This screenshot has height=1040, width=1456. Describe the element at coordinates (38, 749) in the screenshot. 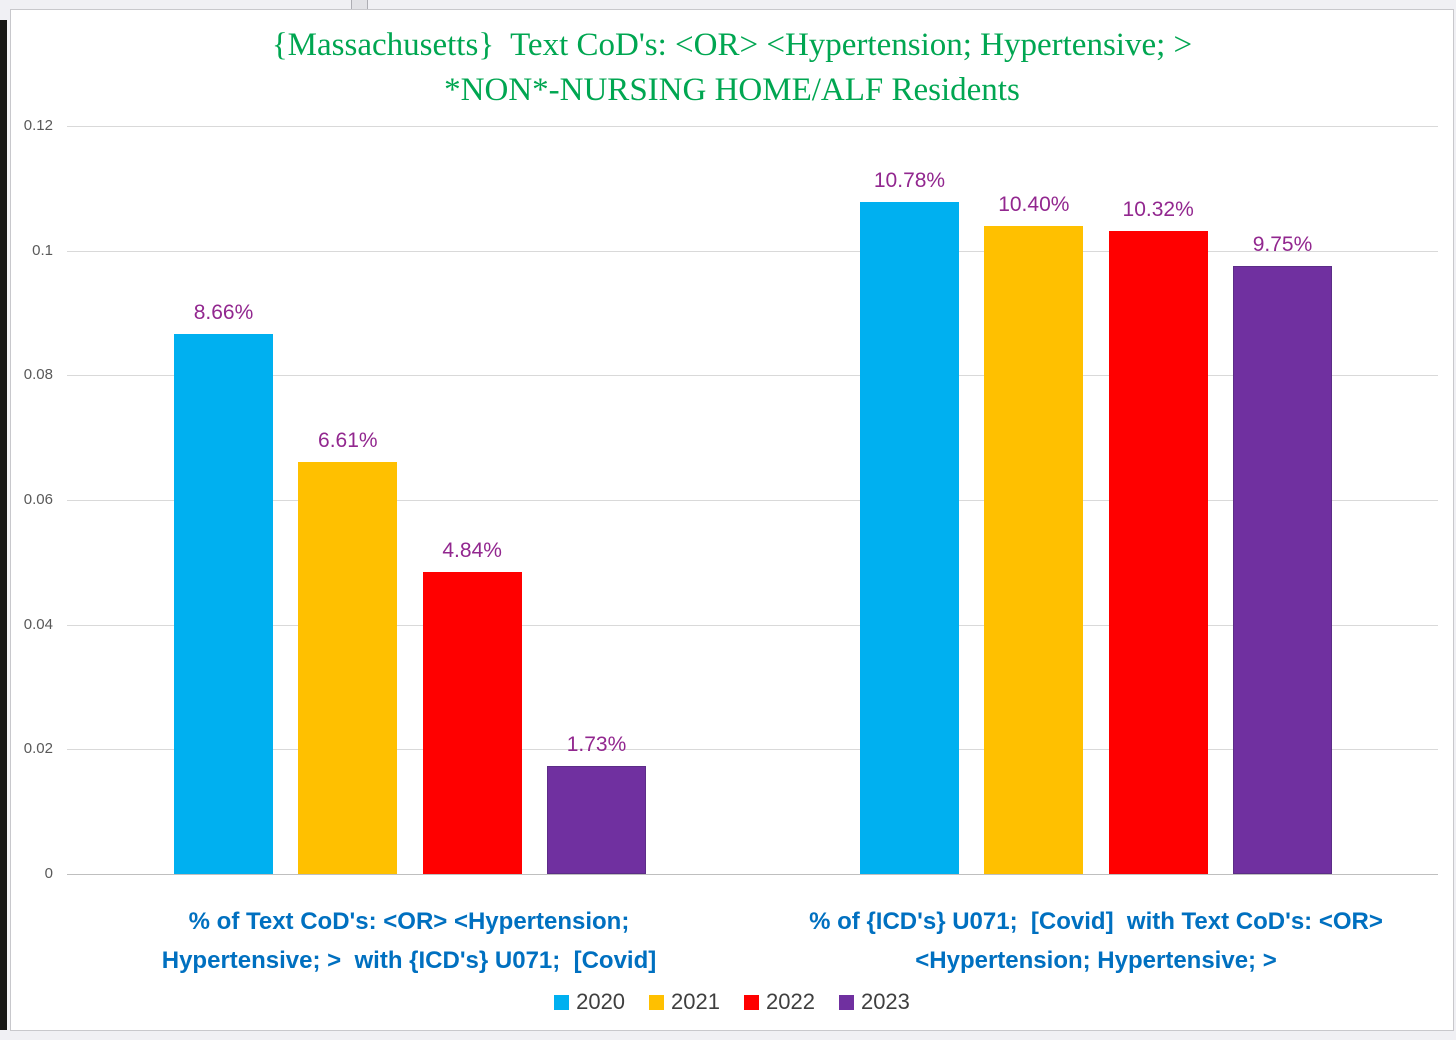

I see `y-axis-tick-label: 0.02` at that location.